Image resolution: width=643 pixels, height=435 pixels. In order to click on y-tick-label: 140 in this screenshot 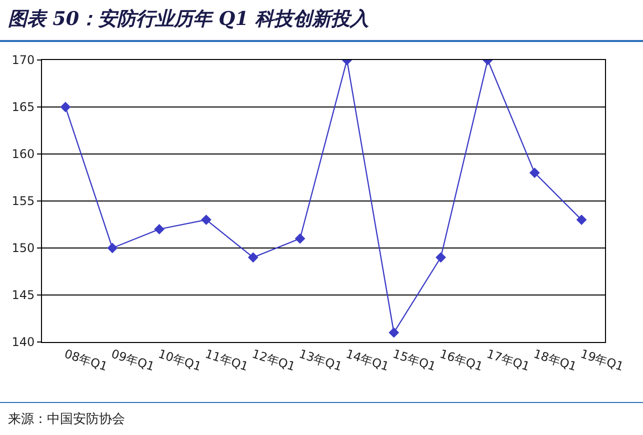, I will do `click(23, 342)`.